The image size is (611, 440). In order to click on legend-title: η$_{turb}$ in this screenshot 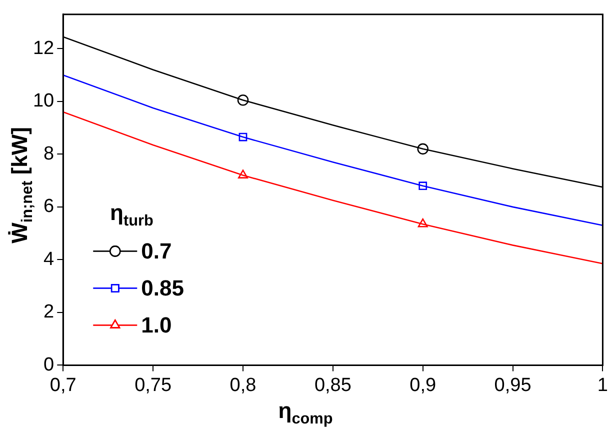, I will do `click(132, 215)`.